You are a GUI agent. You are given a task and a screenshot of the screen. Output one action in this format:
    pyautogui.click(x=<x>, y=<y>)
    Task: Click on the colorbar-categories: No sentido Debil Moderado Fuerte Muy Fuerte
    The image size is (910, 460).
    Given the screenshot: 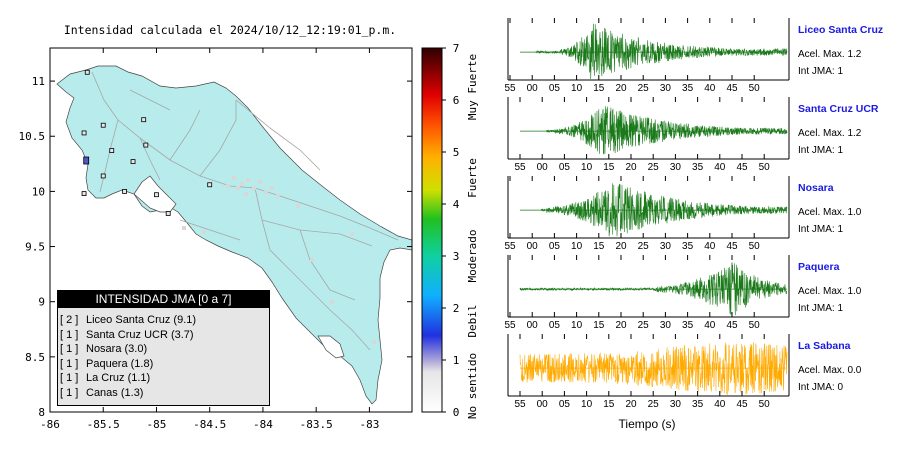 What is the action you would take?
    pyautogui.click(x=472, y=236)
    